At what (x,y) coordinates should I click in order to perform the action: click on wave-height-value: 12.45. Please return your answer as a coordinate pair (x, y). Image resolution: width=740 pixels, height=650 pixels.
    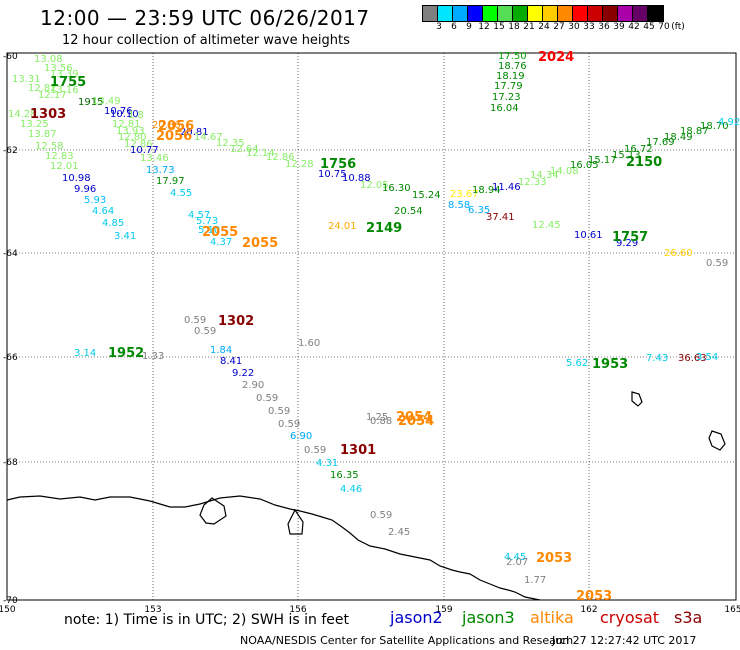
    Looking at the image, I should click on (546, 225).